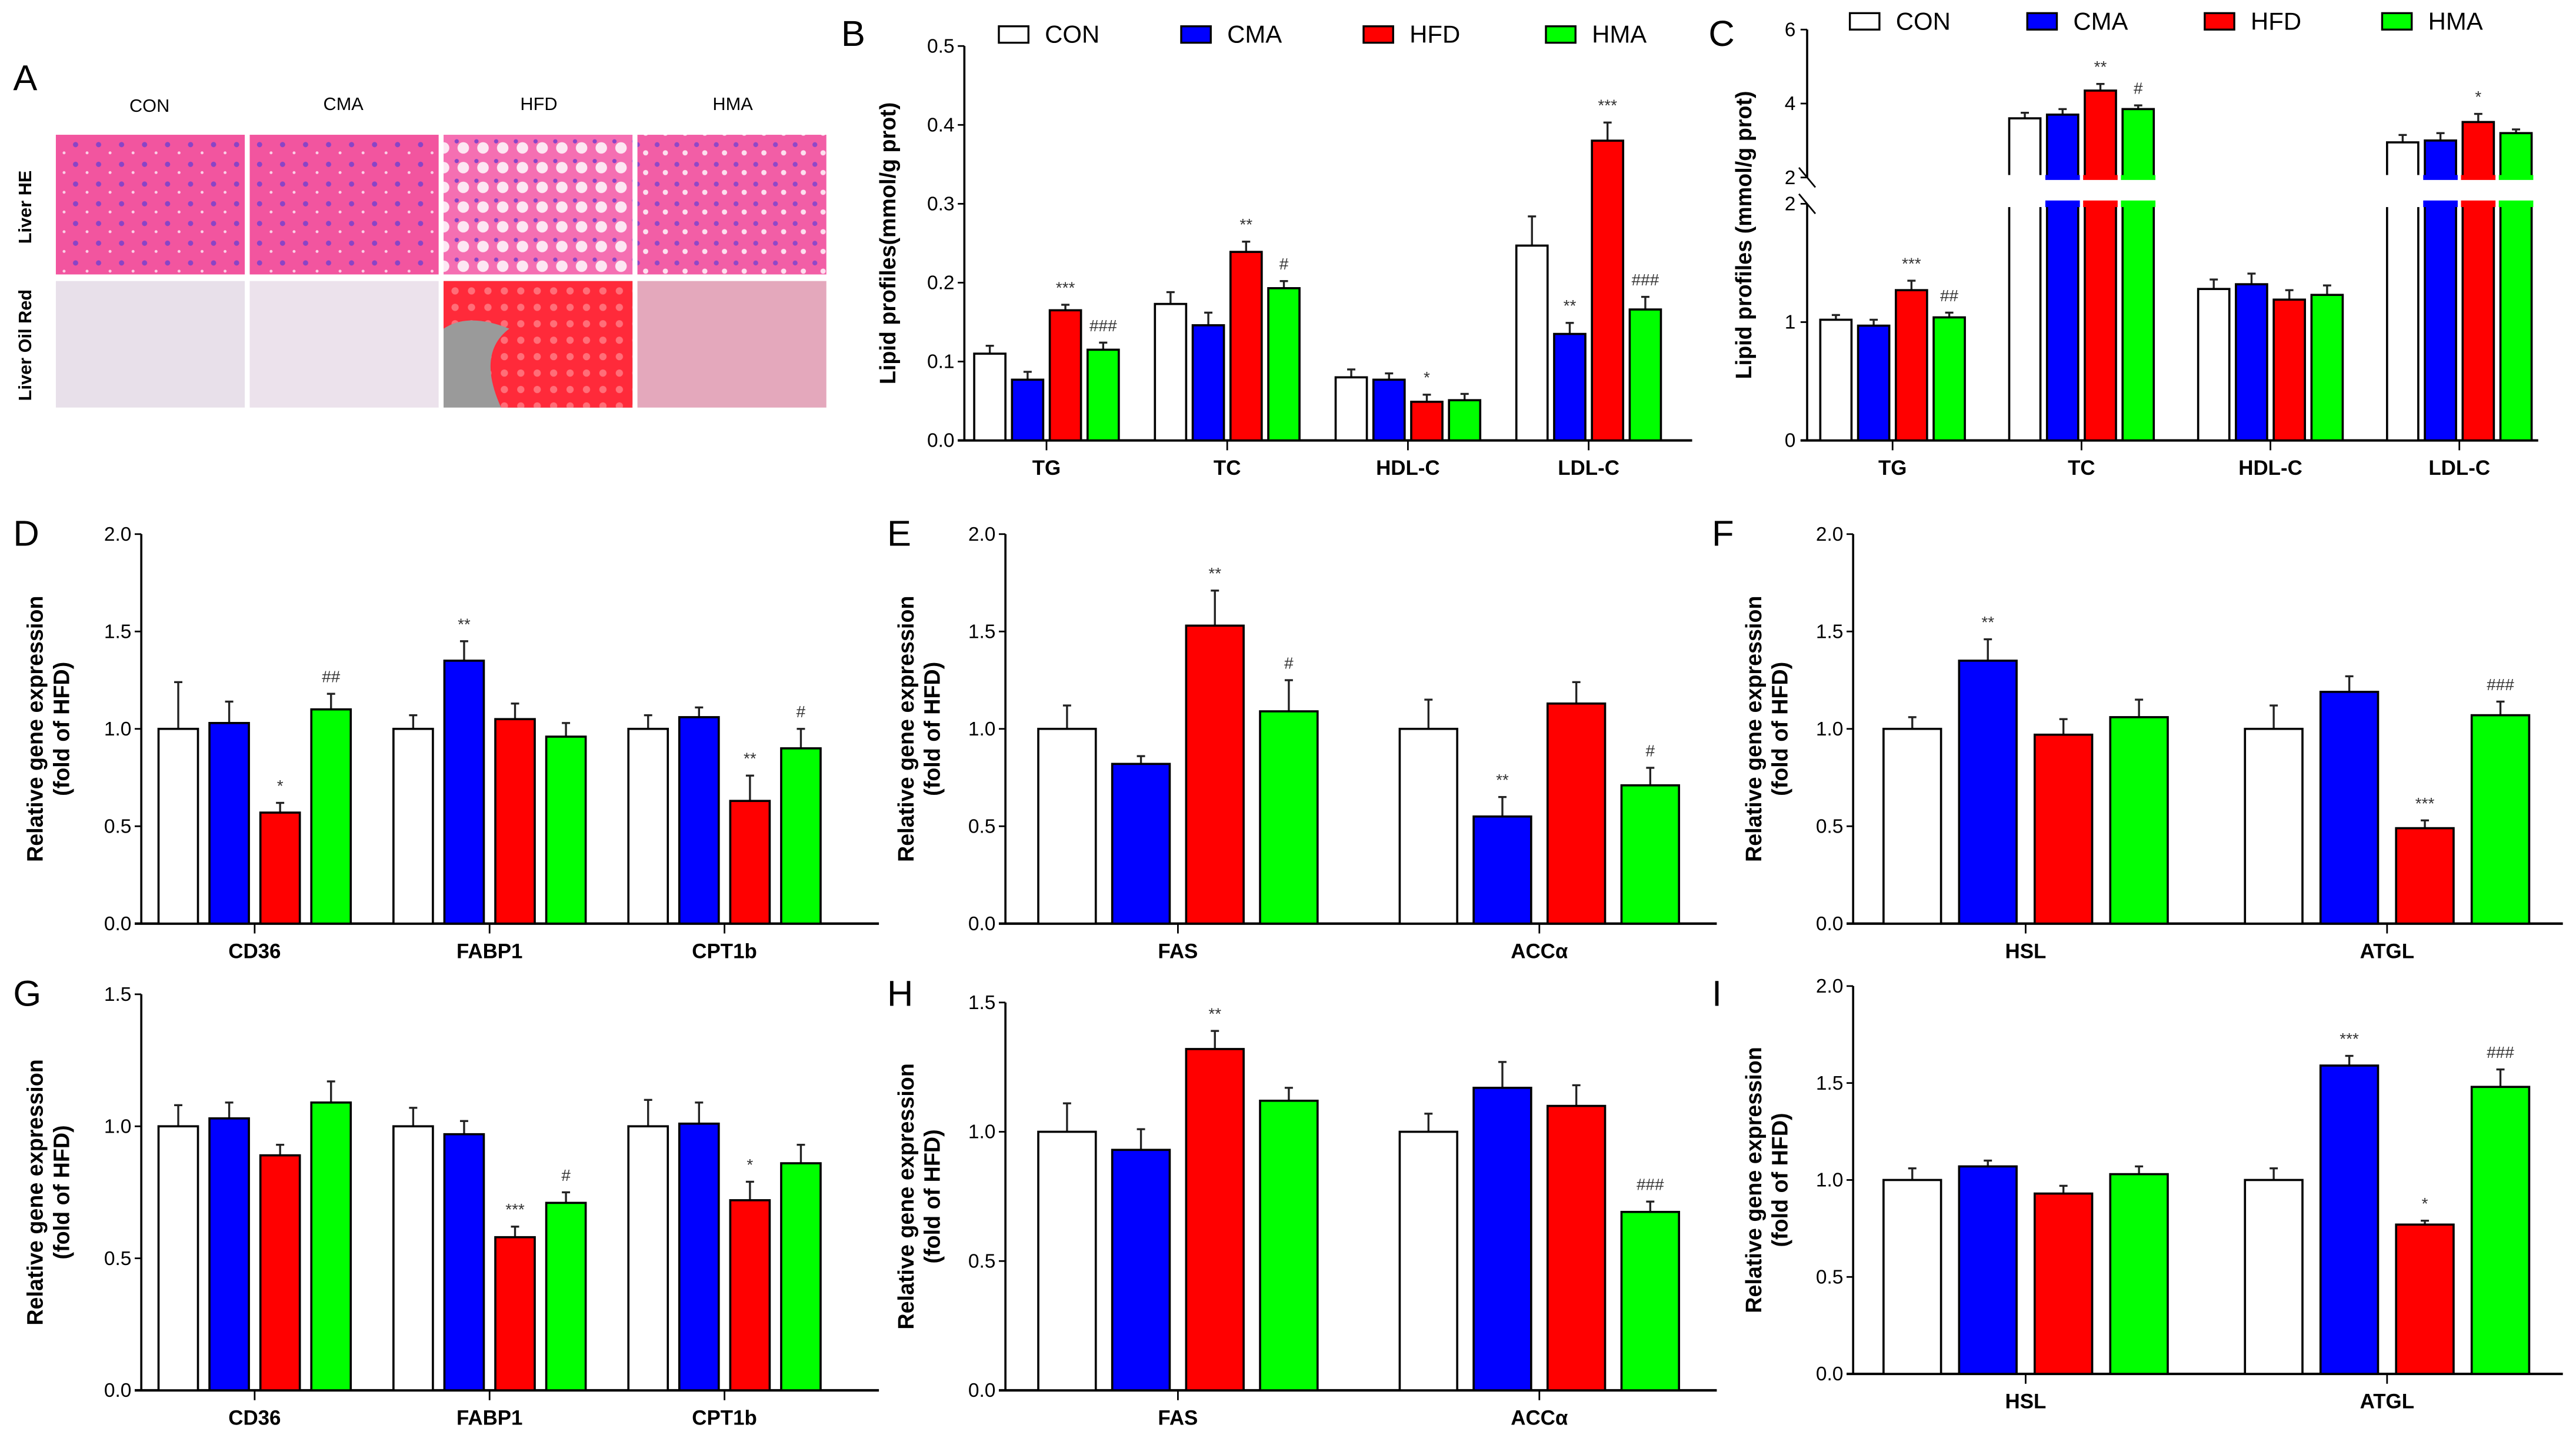 The image size is (2576, 1438). What do you see at coordinates (2138, 322) in the screenshot?
I see `bar-hma-lower` at bounding box center [2138, 322].